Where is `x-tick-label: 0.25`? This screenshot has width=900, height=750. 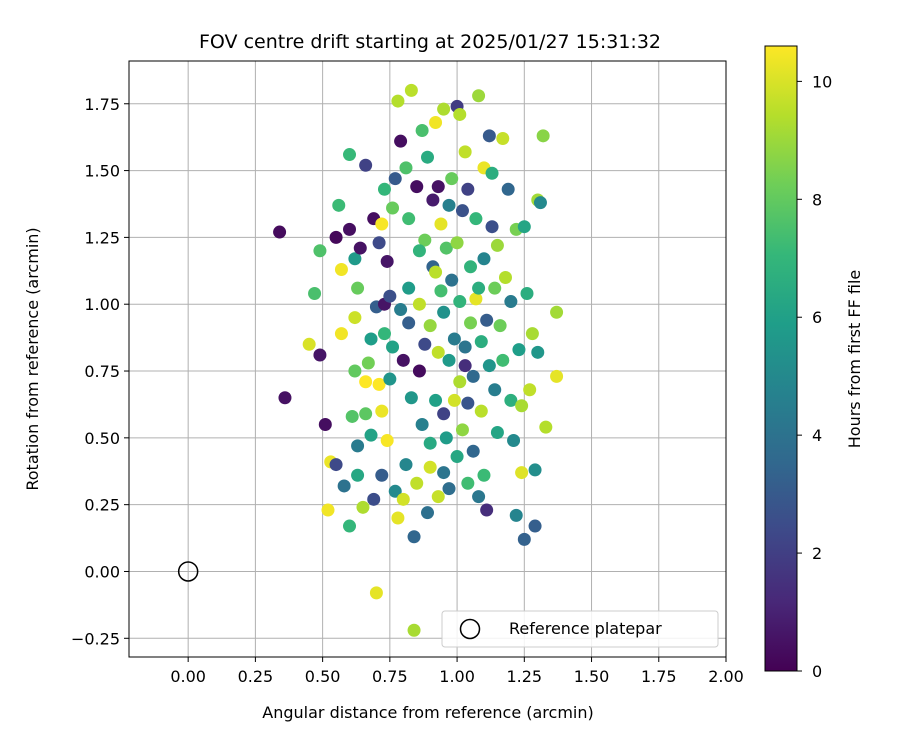
x-tick-label: 0.25 is located at coordinates (256, 676).